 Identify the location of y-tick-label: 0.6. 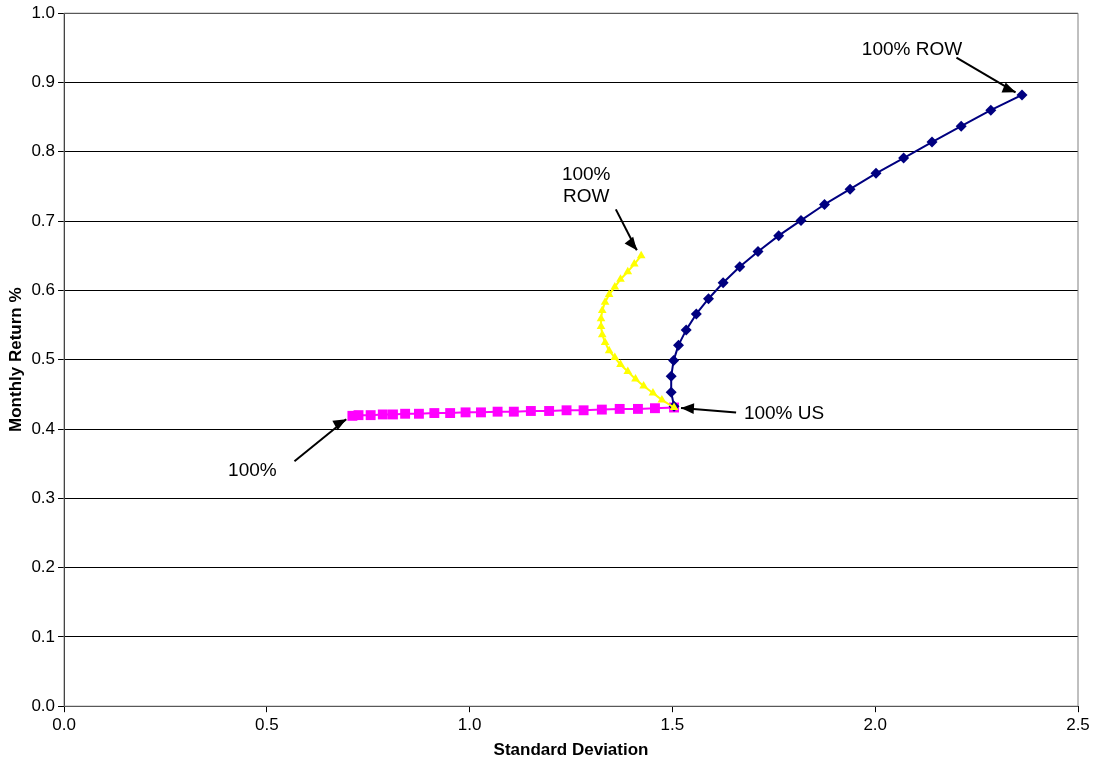
(43, 290).